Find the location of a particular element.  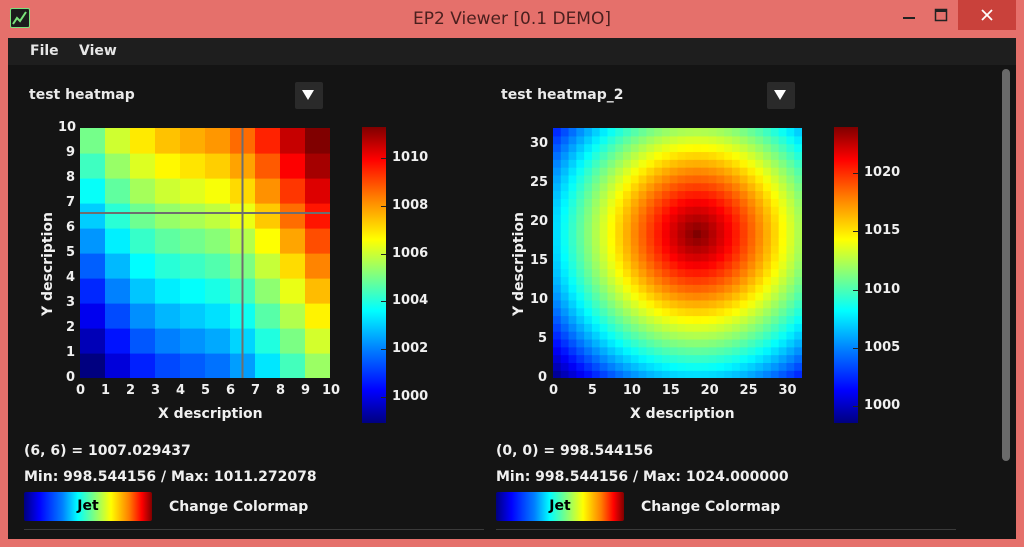

vertical-scrollbar is located at coordinates (1006, 301).